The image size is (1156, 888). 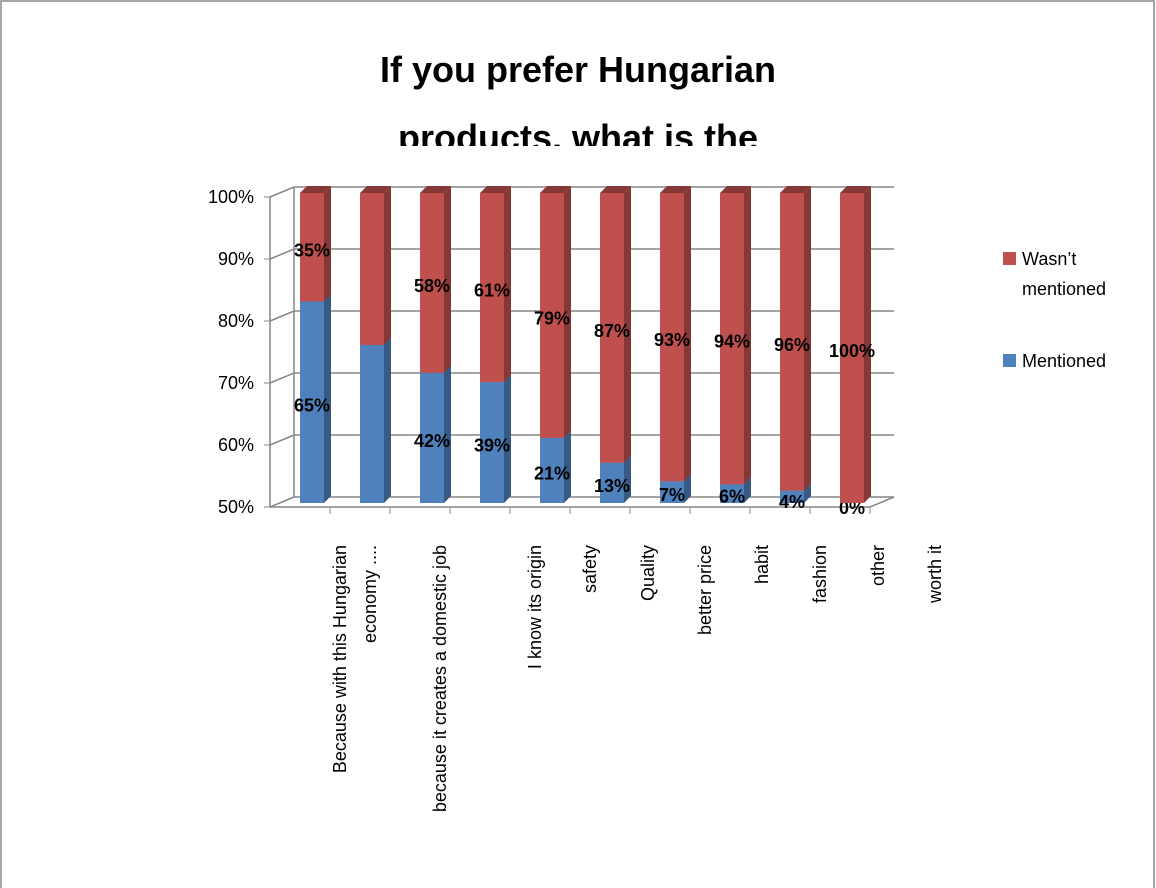 What do you see at coordinates (236, 321) in the screenshot?
I see `y-tick-label: 80%` at bounding box center [236, 321].